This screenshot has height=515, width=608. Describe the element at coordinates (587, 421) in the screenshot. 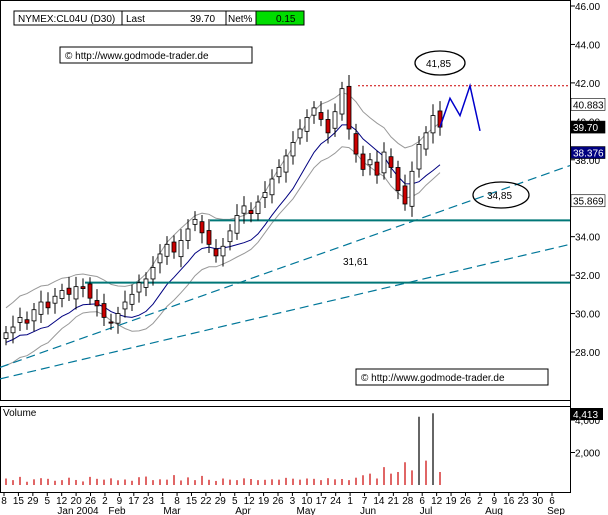

I see `volume-tick-label: 4,000` at that location.